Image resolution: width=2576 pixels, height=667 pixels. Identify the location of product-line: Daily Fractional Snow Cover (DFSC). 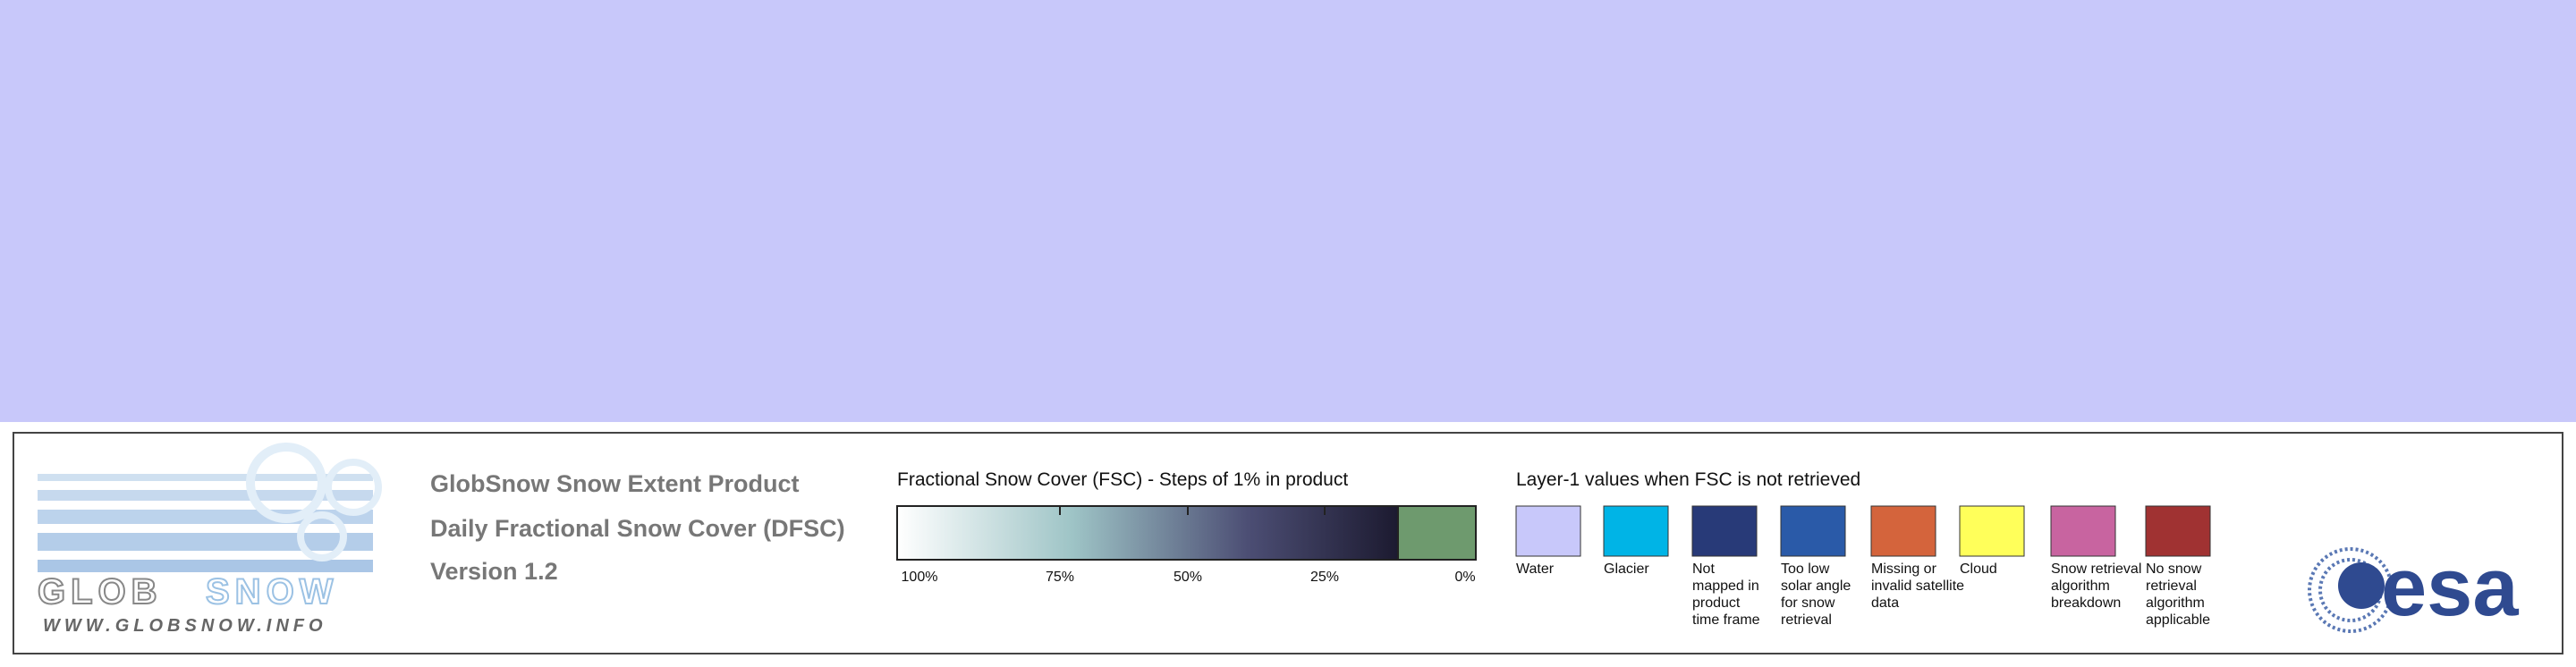
(637, 529).